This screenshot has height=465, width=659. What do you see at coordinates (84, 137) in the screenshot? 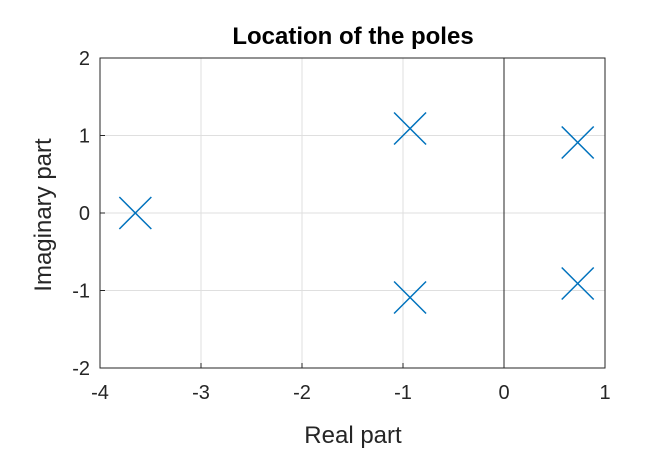
I see `y-tick-label: 1` at bounding box center [84, 137].